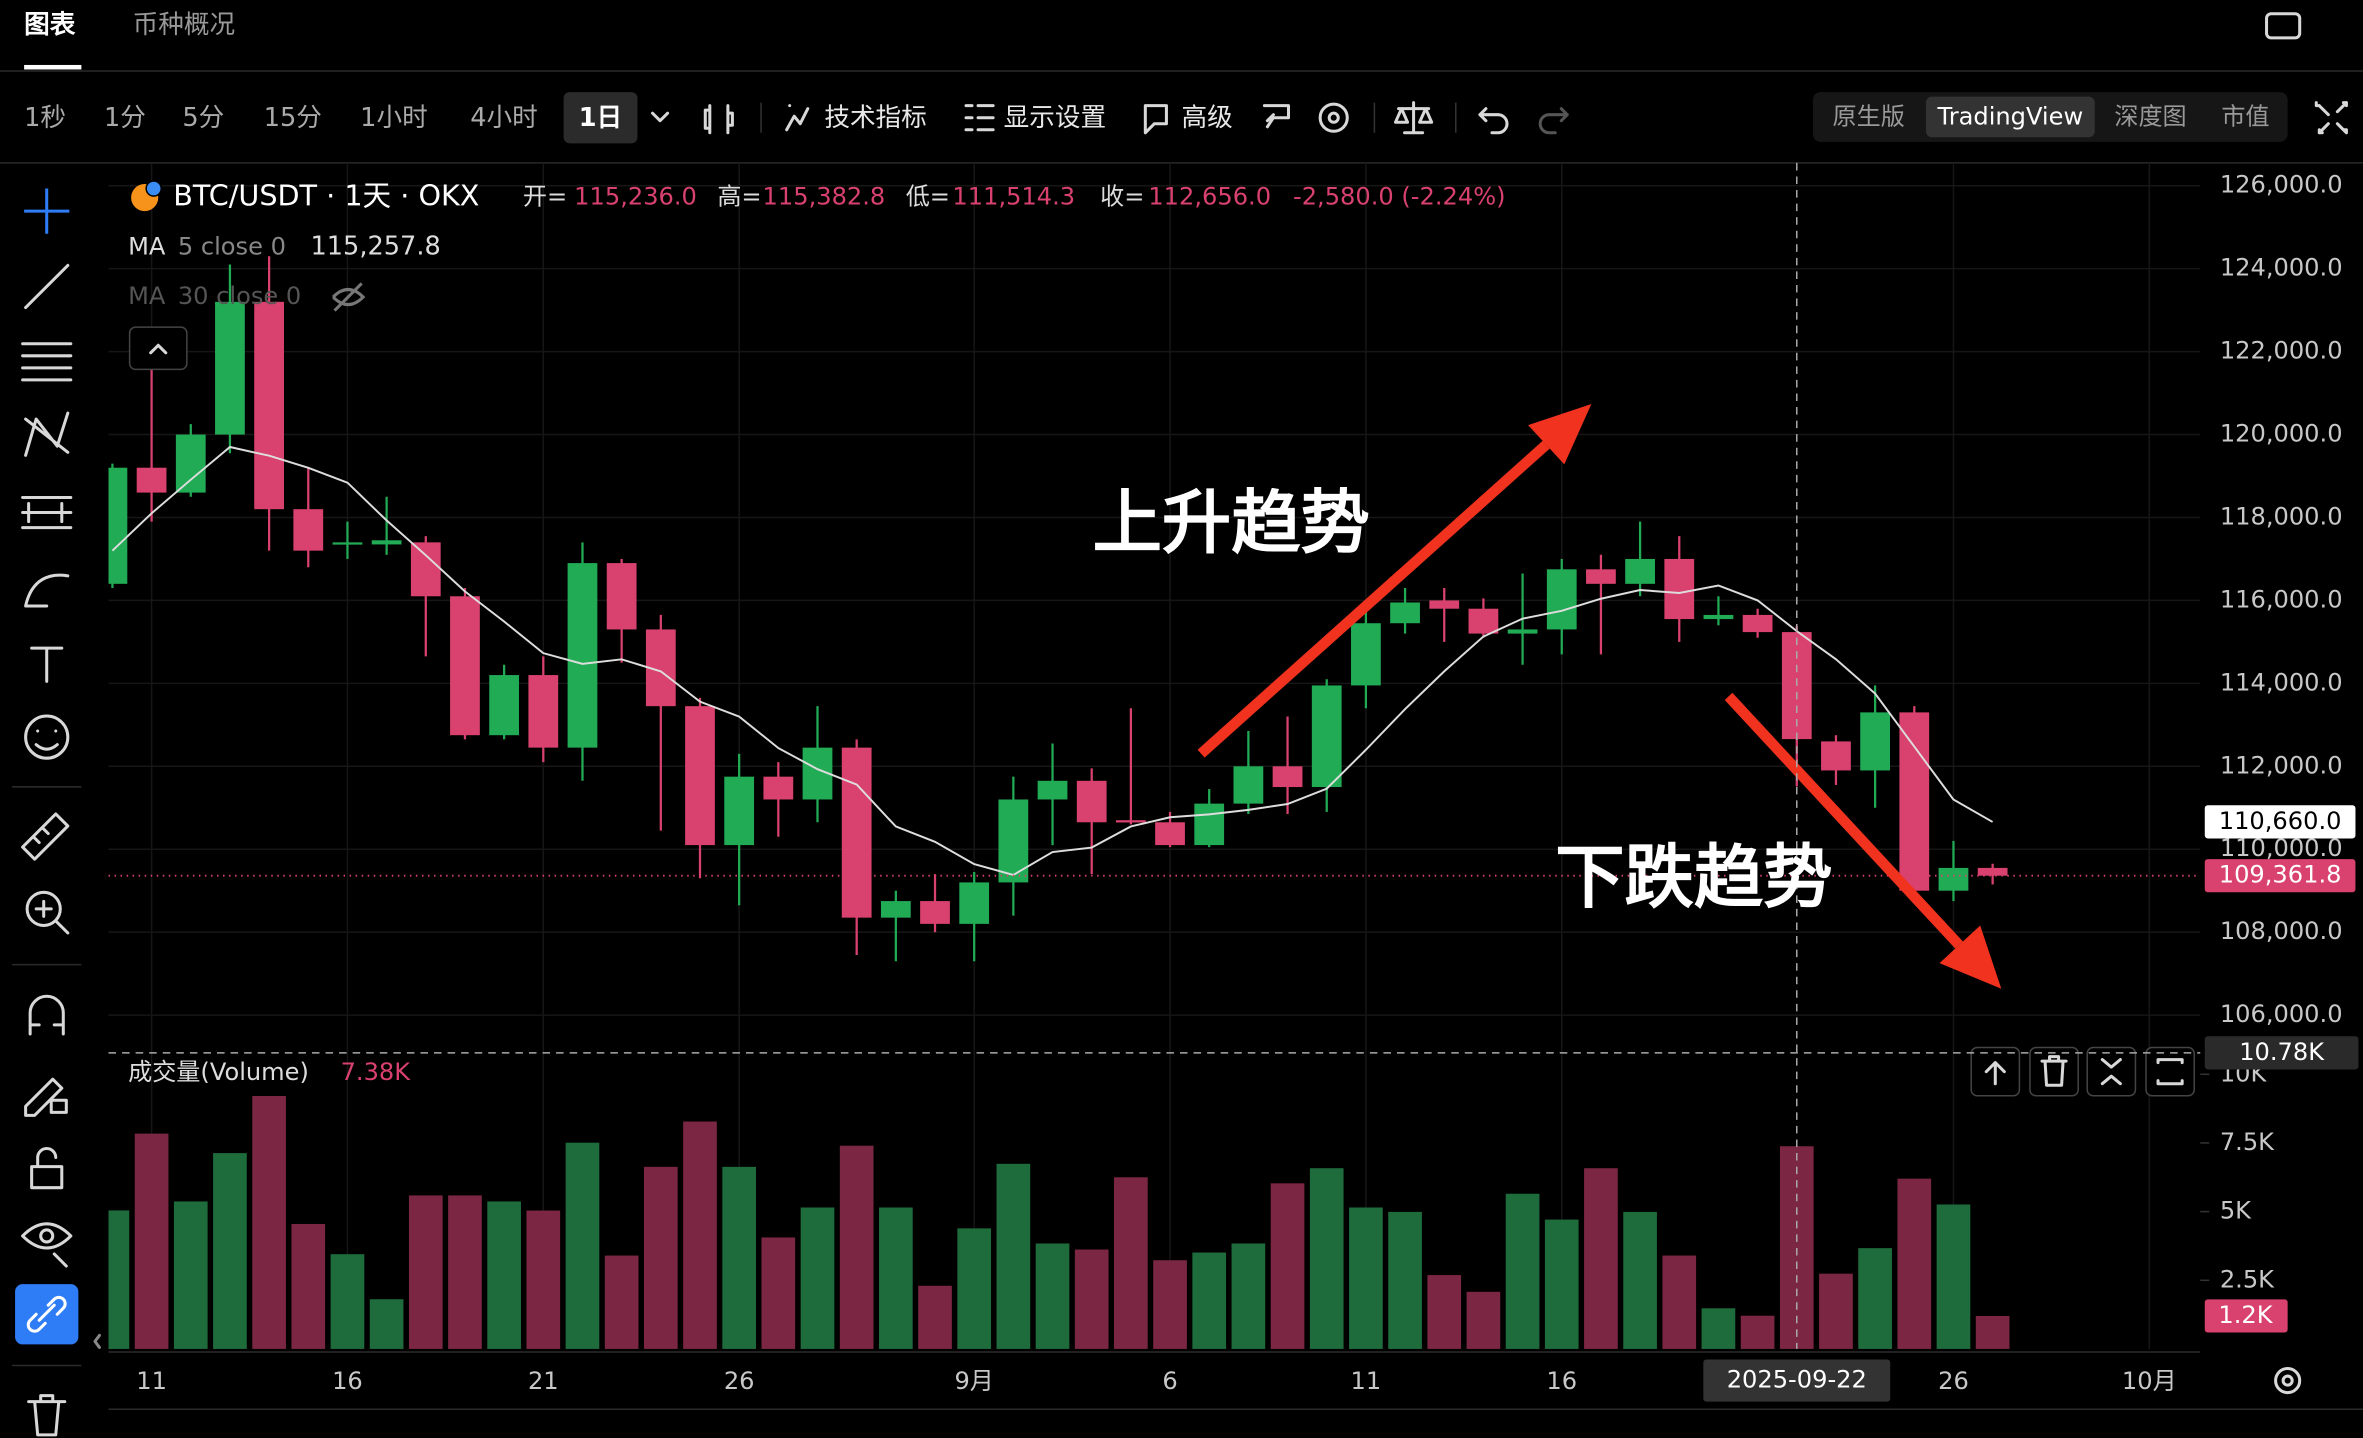  I want to click on annotation: 下跌趋势, so click(1693, 878).